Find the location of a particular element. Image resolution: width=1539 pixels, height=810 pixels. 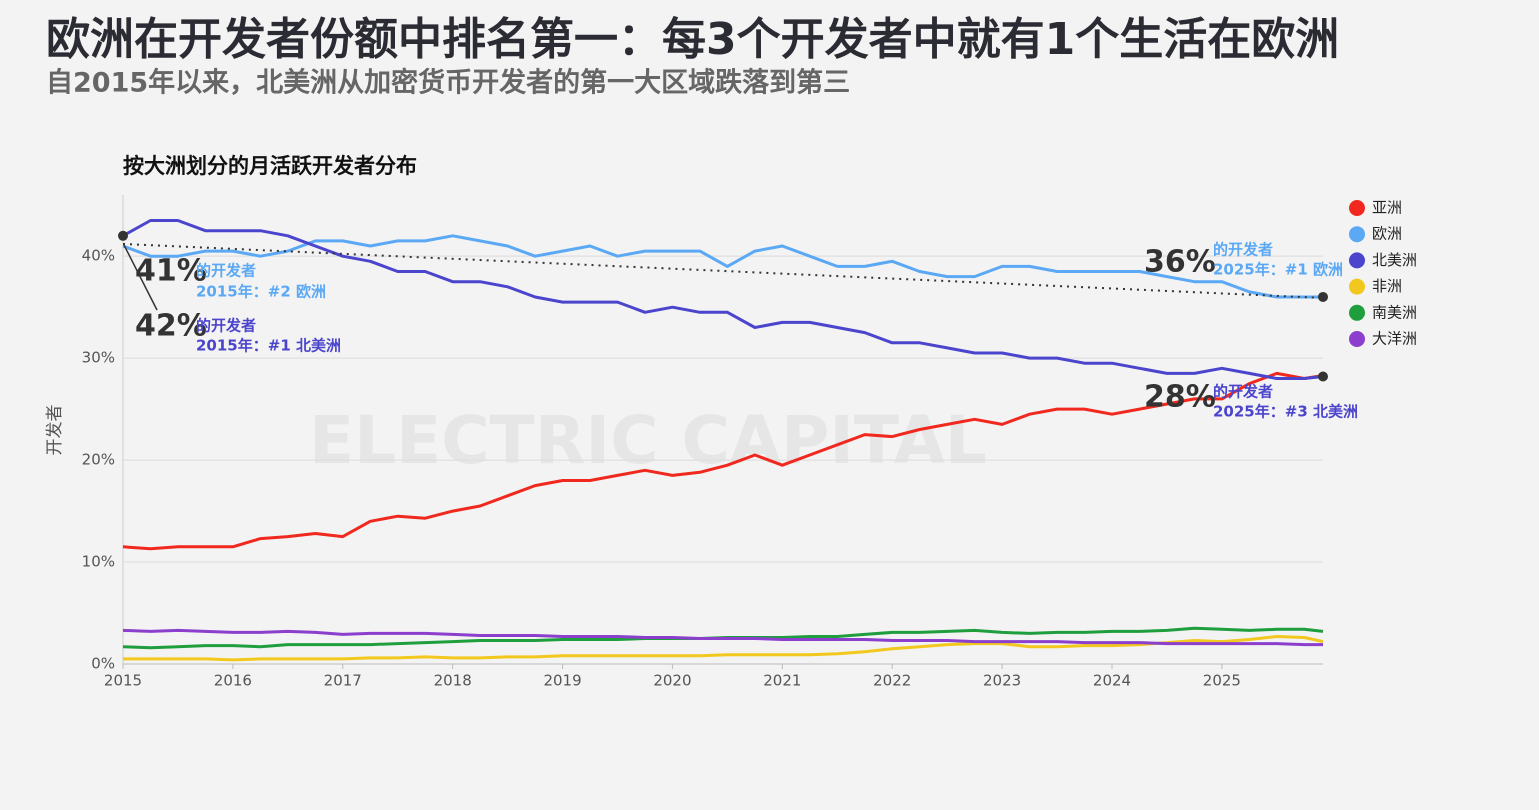

x-tick-label: 2016 is located at coordinates (233, 681).